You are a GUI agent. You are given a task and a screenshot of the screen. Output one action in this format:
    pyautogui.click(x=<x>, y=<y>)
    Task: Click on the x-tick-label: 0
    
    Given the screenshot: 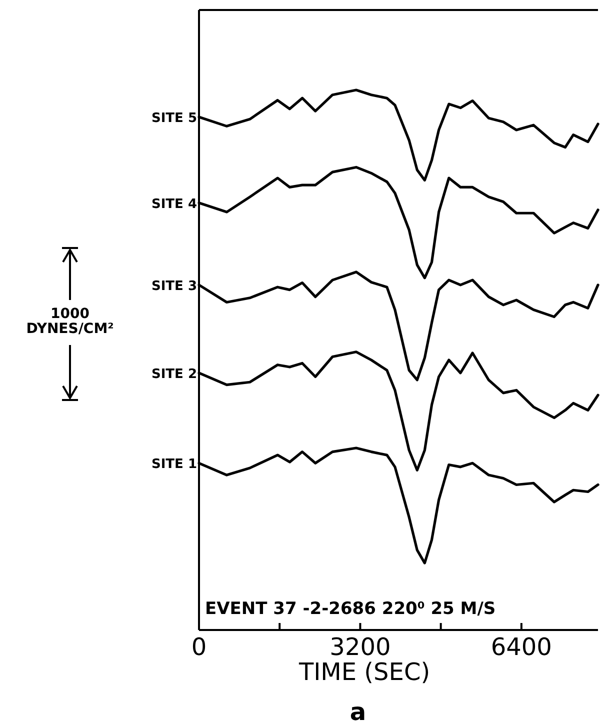 What is the action you would take?
    pyautogui.click(x=199, y=647)
    